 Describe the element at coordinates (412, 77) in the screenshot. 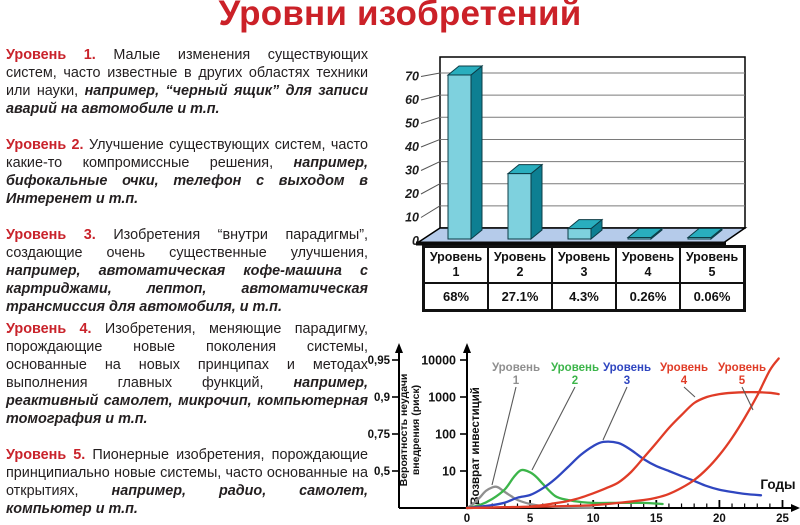

I see `y-axis-tick-label: 70` at that location.